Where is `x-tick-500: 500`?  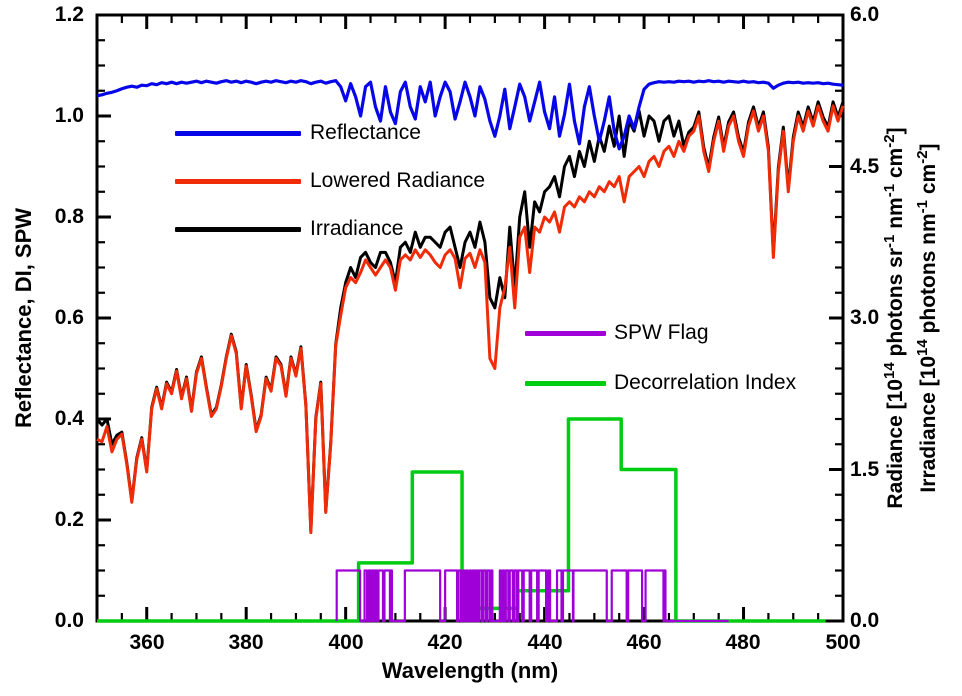 x-tick-500: 500 is located at coordinates (843, 642).